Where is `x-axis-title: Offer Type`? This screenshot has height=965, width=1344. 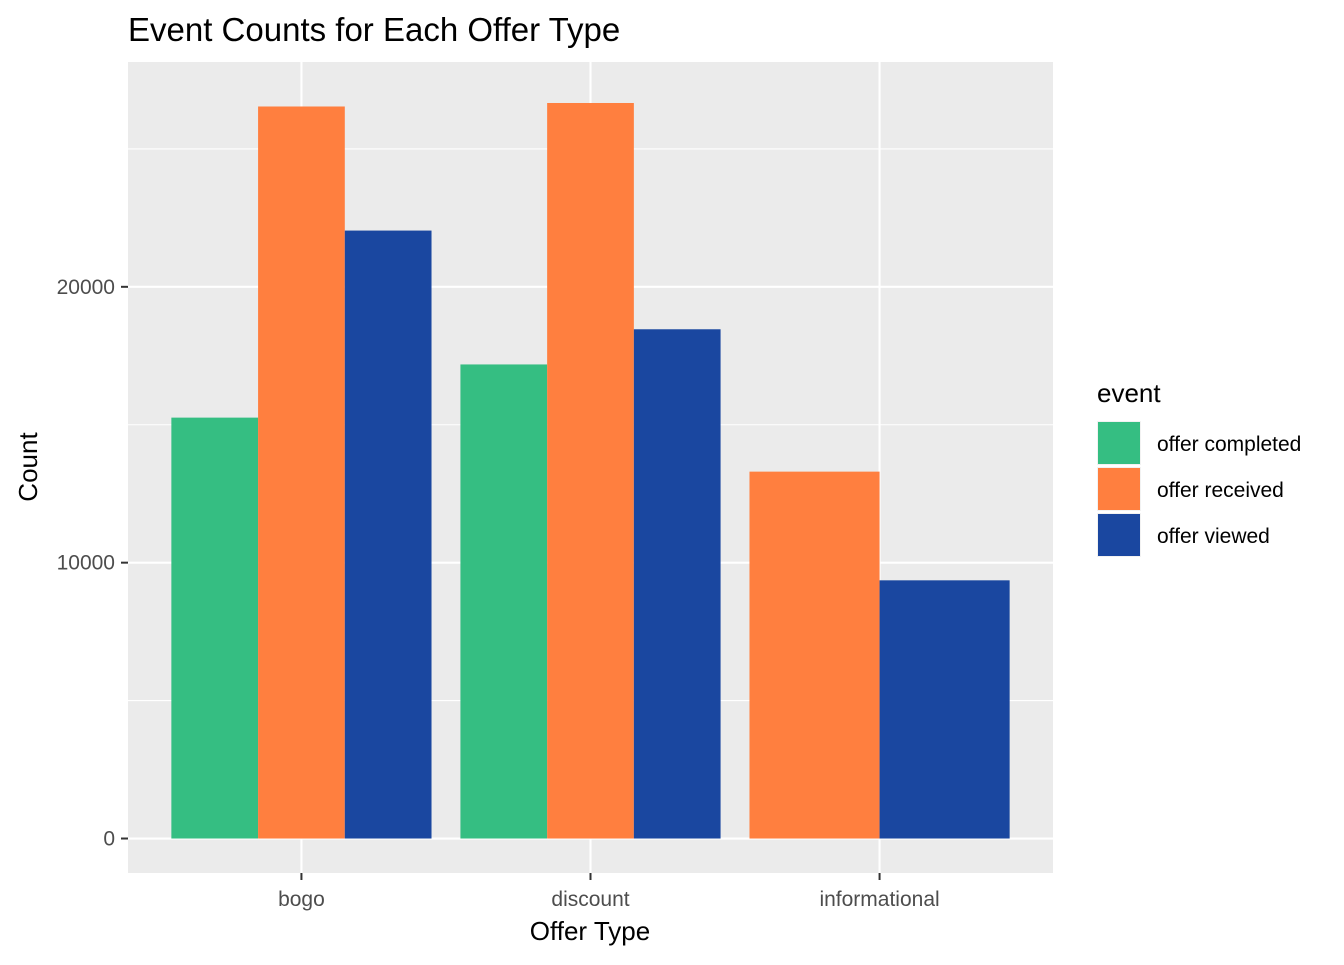
x-axis-title: Offer Type is located at coordinates (590, 931).